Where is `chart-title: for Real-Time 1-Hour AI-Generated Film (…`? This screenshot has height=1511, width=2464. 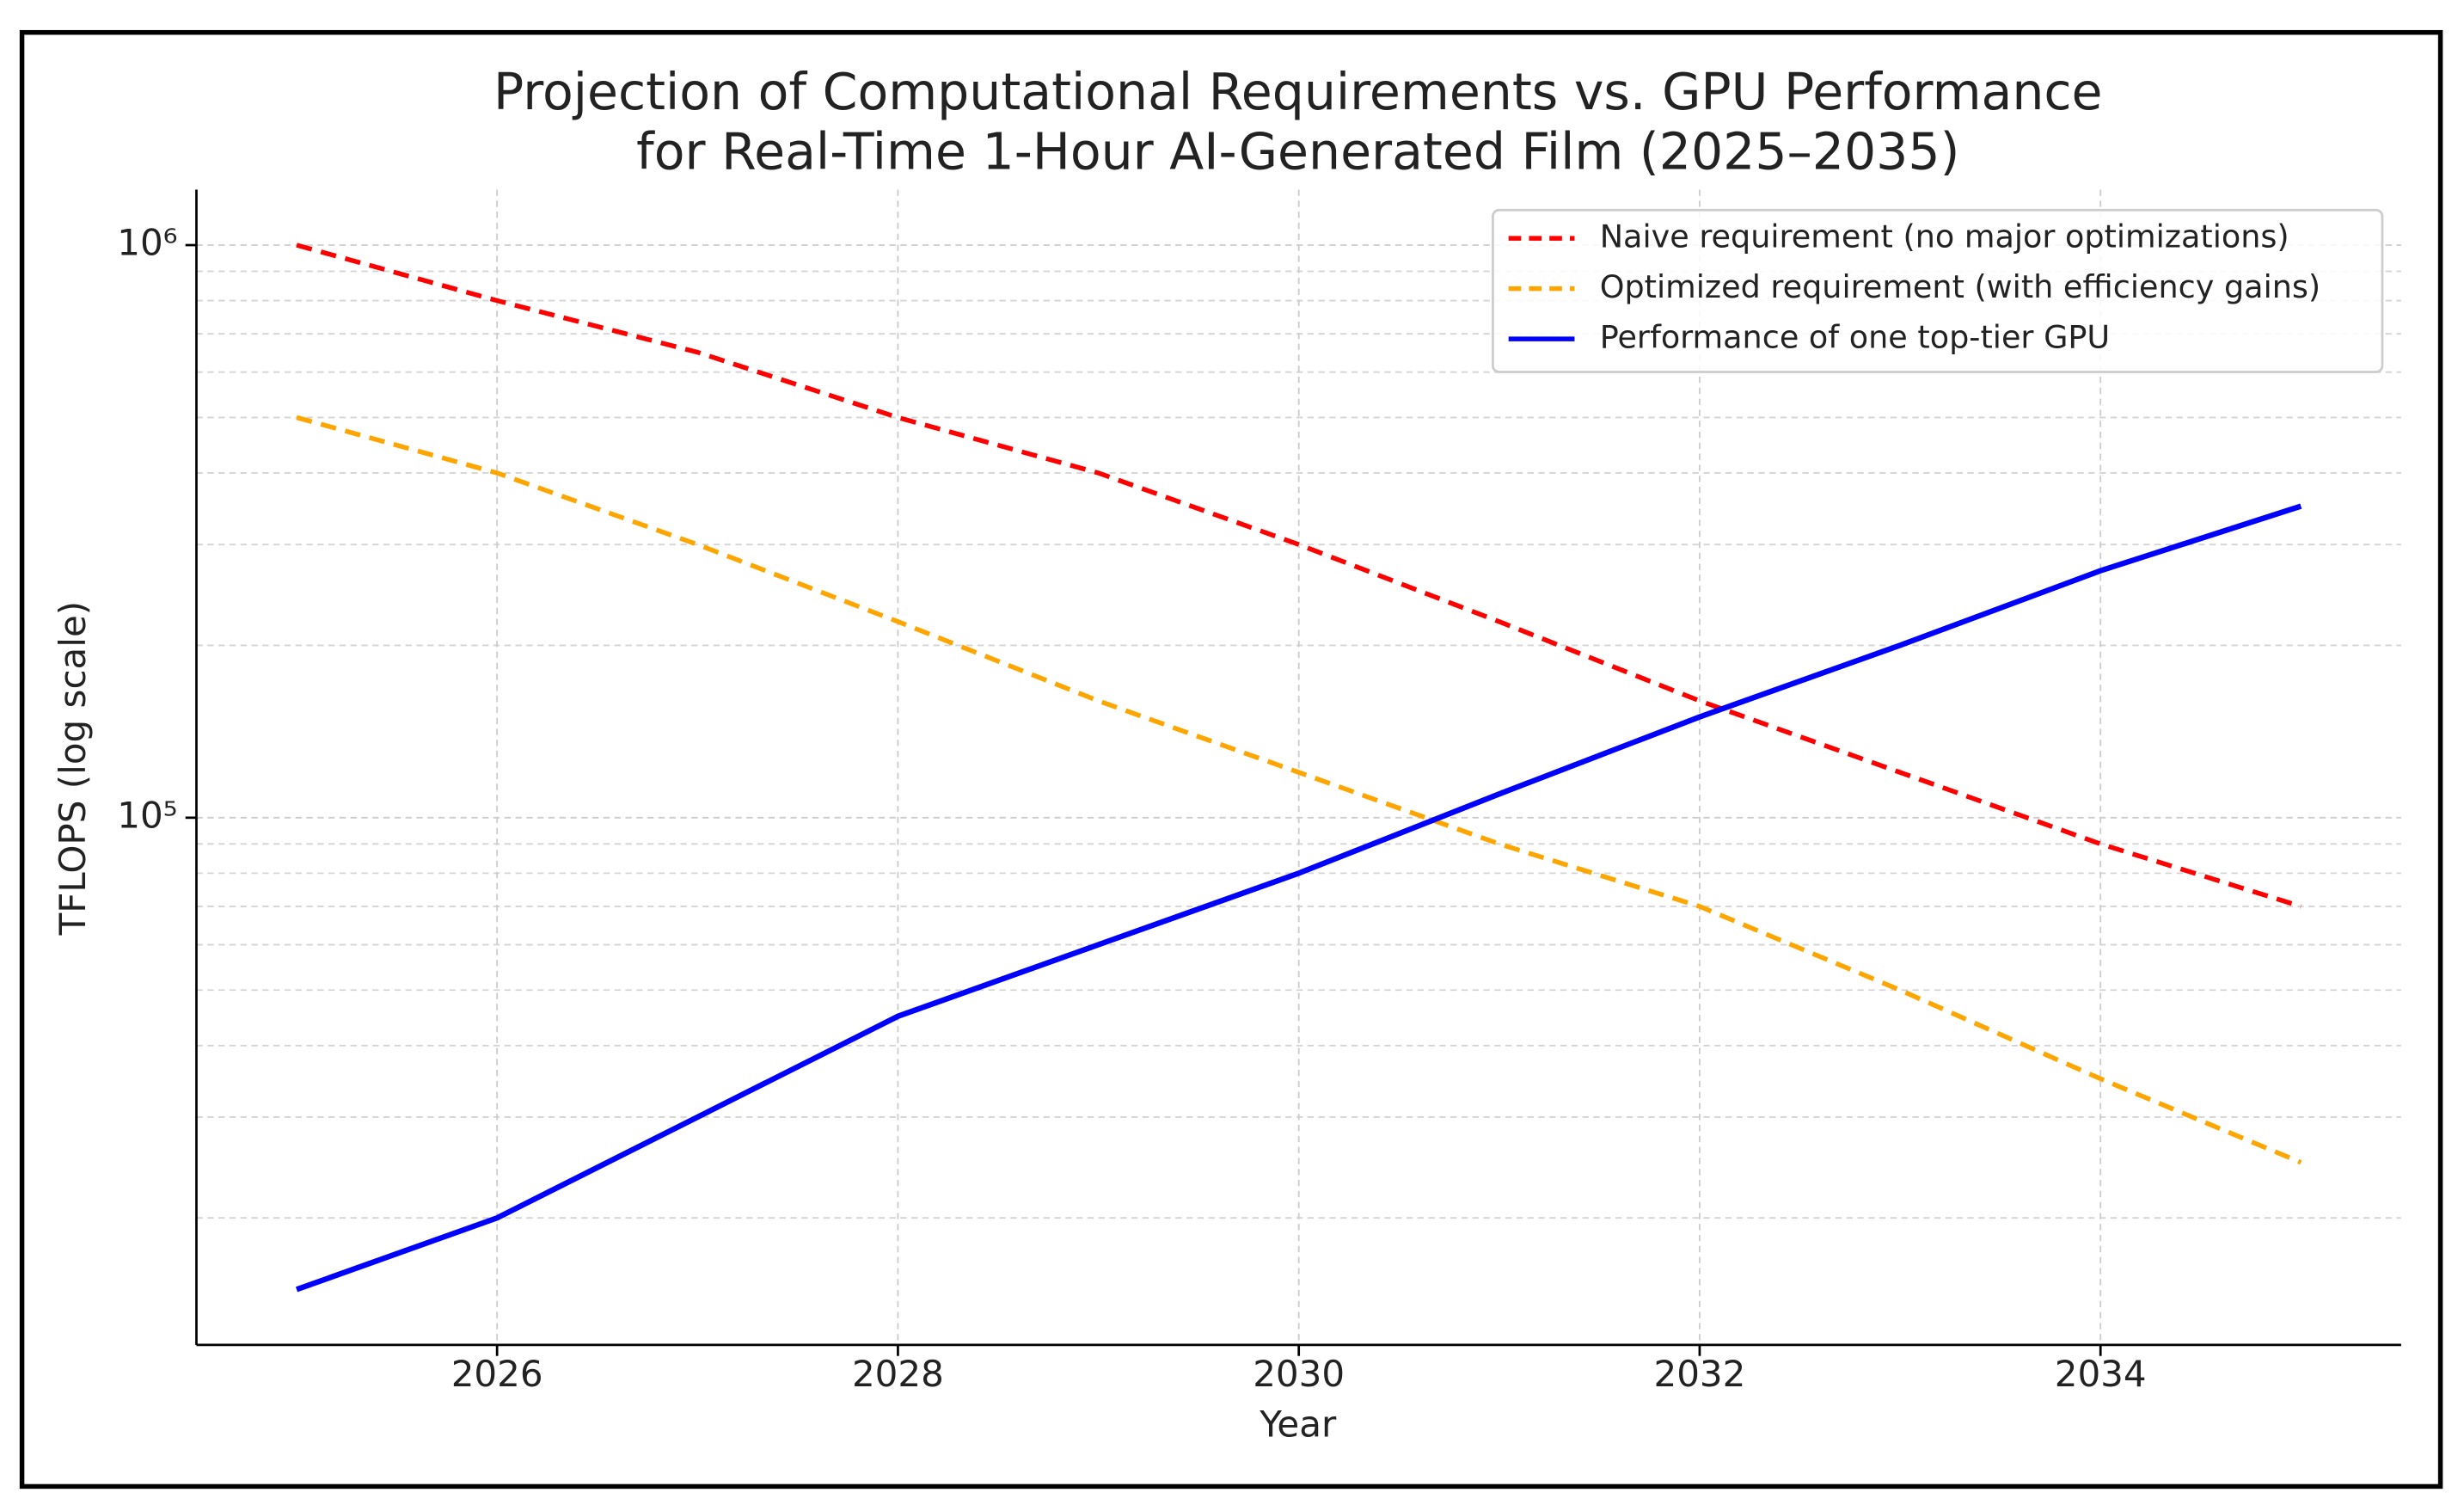
chart-title: for Real-Time 1-Hour AI-Generated Film (… is located at coordinates (1297, 151).